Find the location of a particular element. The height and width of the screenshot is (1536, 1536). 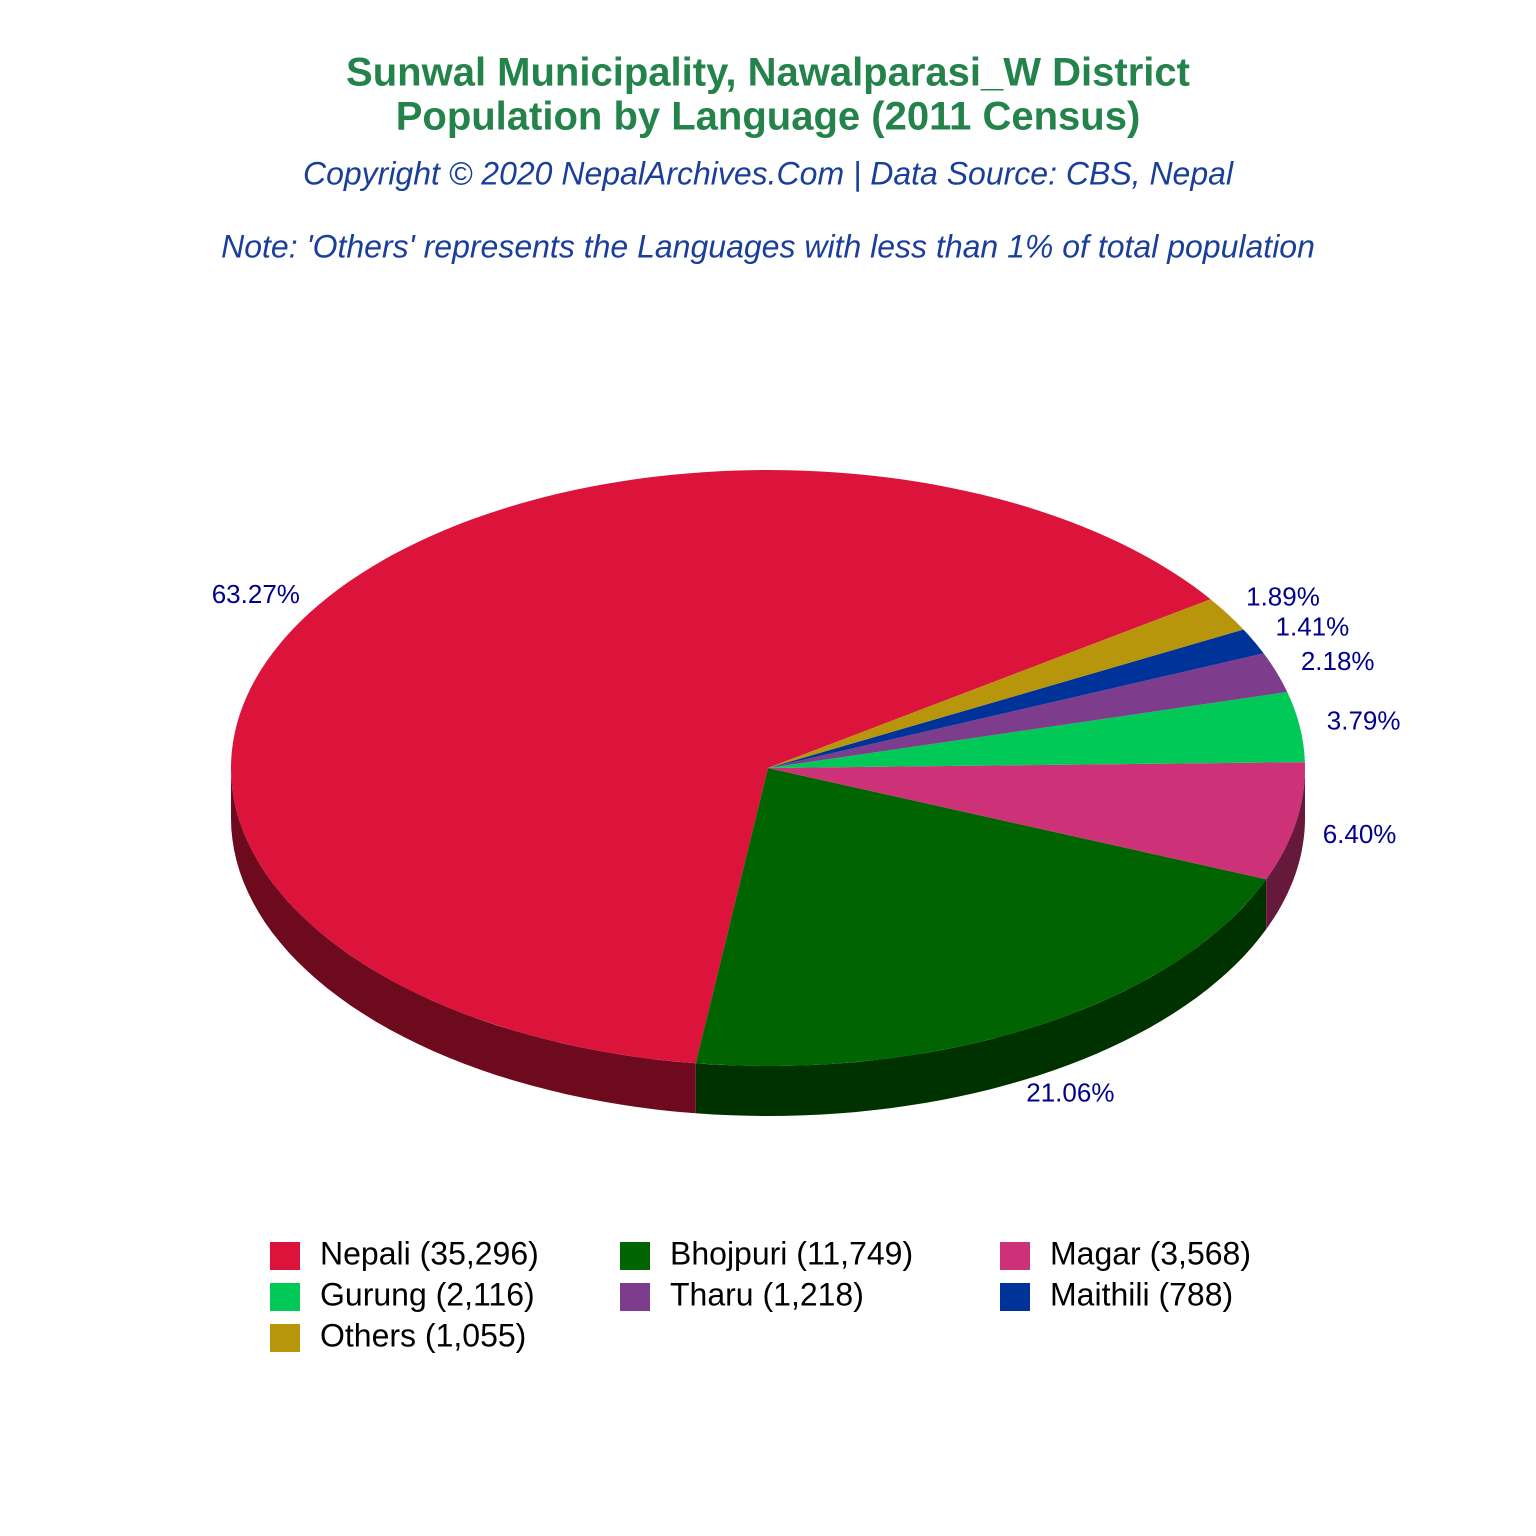

legend-label: Tharu (1,218) is located at coordinates (767, 1294).